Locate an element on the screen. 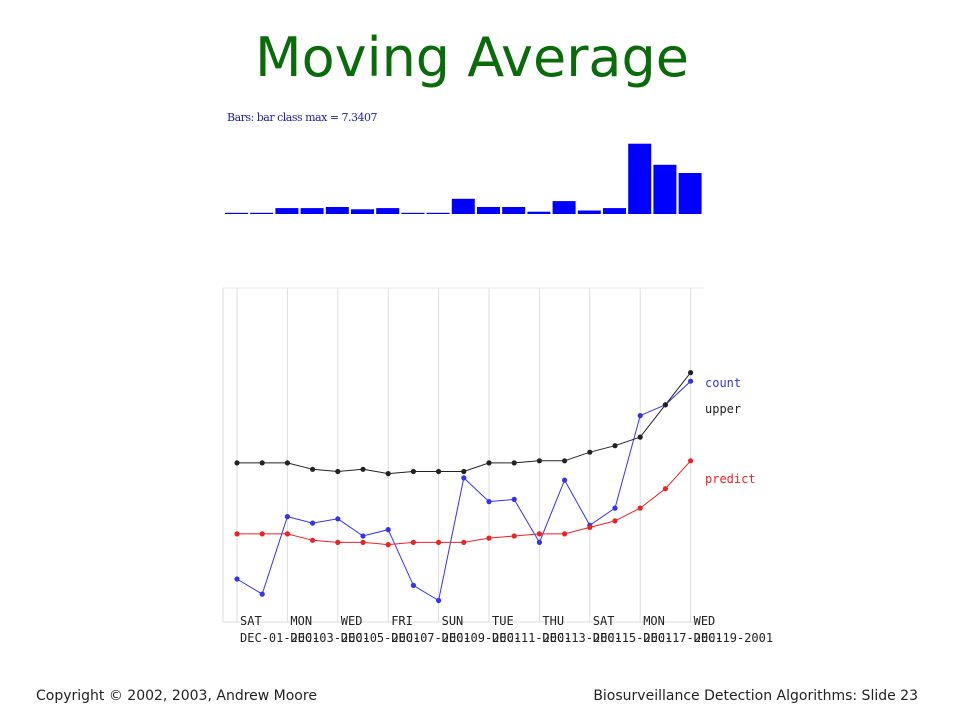 This screenshot has height=720, width=960. series-line-count is located at coordinates (463, 491).